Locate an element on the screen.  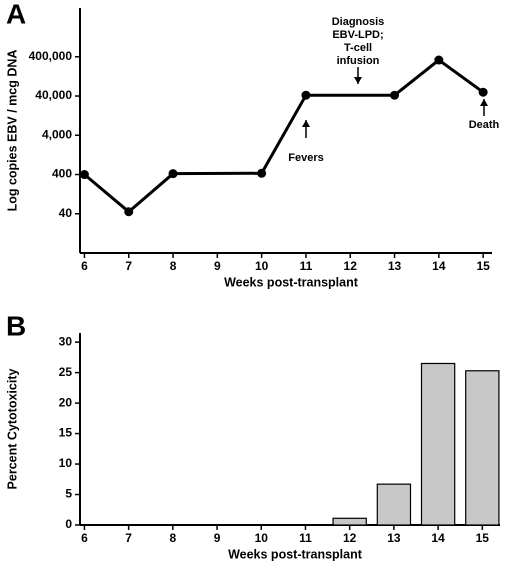
y-tick-label: 0 is located at coordinates (68, 524).